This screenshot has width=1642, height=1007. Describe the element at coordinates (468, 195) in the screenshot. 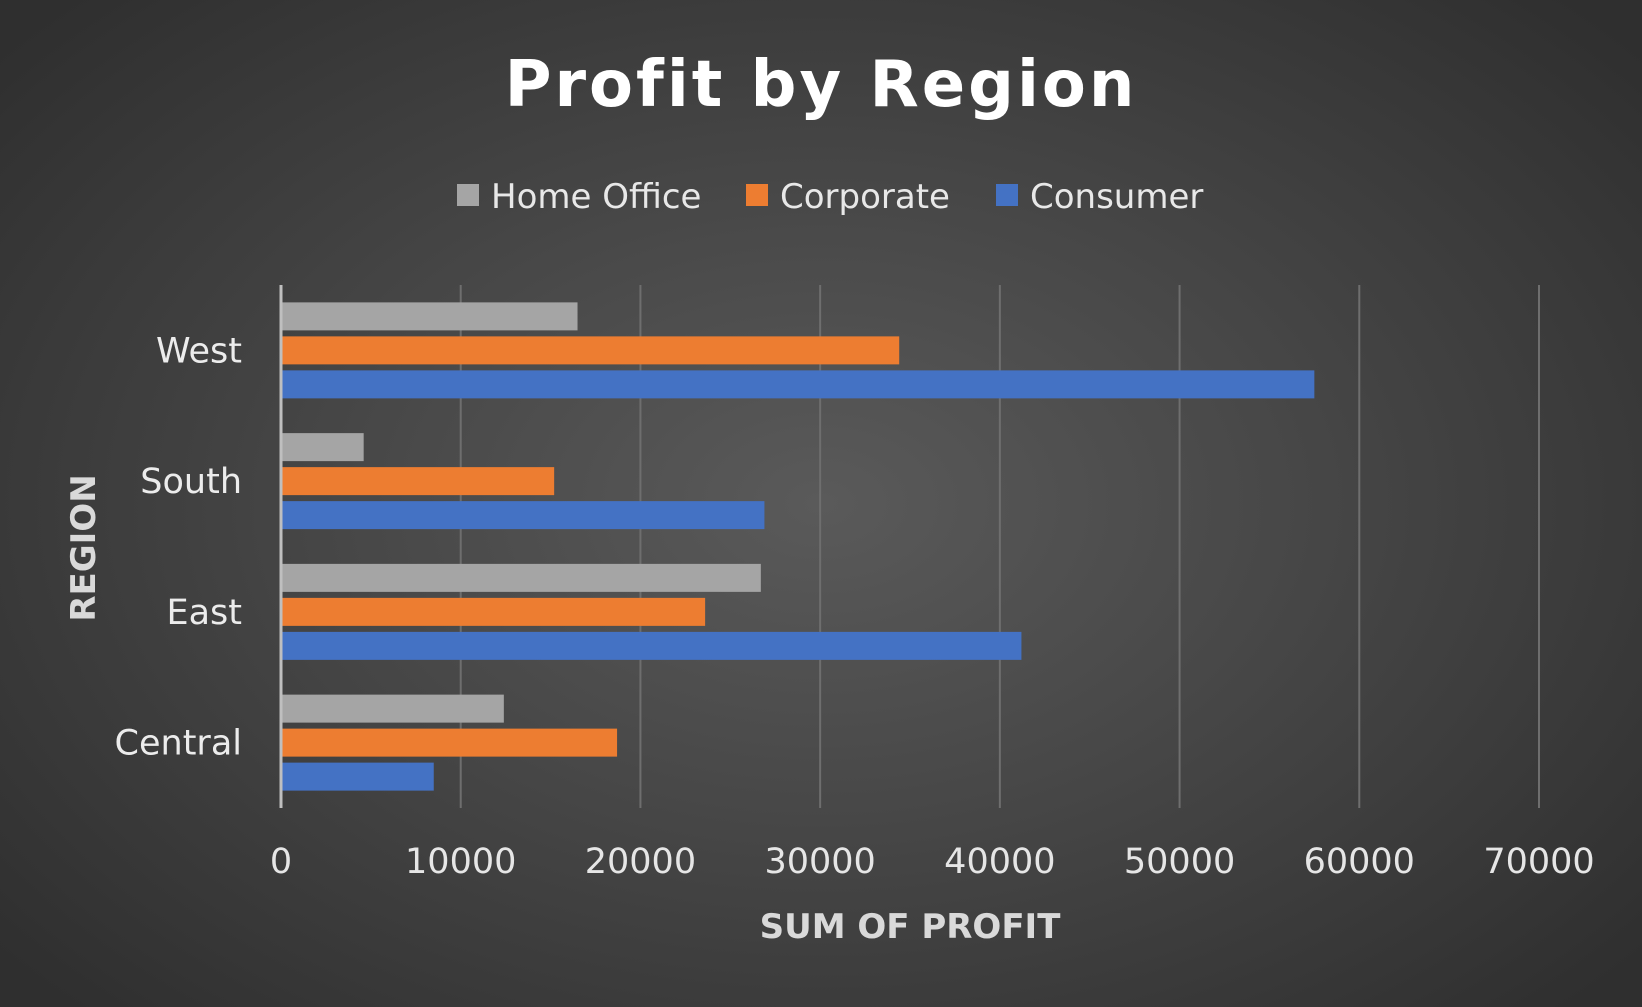

I see `legend-swatch-home-office` at that location.